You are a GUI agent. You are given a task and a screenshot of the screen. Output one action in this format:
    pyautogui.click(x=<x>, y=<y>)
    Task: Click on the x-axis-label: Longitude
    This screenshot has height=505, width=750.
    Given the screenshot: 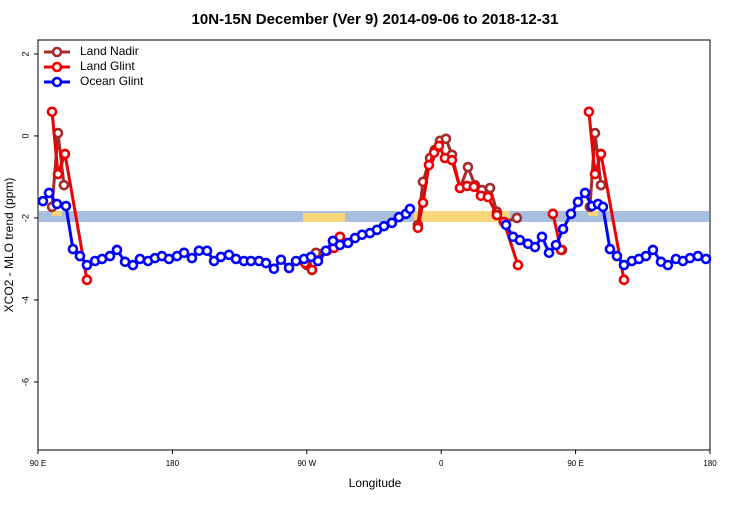 What is the action you would take?
    pyautogui.click(x=375, y=483)
    